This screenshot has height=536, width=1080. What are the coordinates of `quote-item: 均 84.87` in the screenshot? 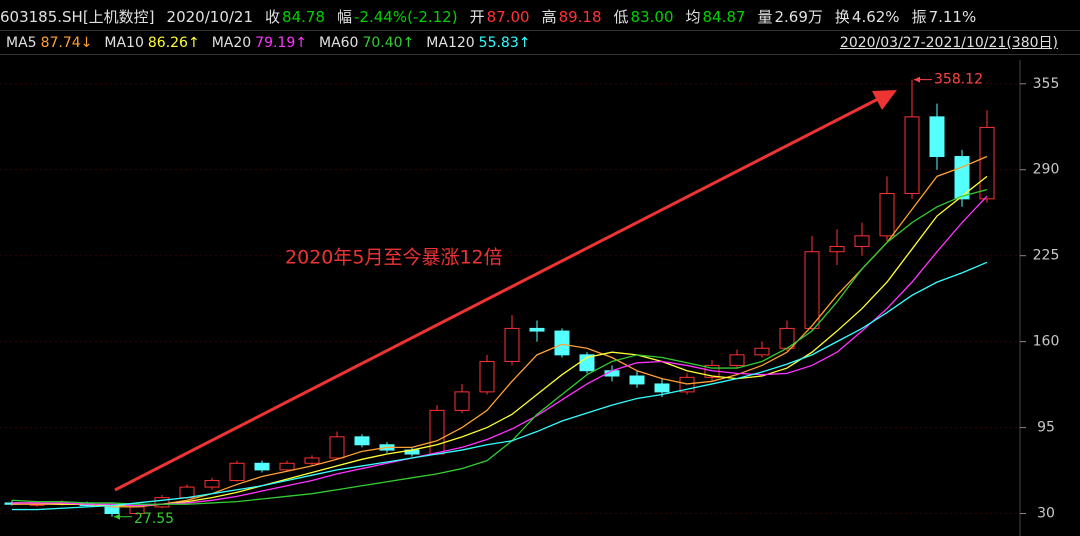 It's located at (716, 17).